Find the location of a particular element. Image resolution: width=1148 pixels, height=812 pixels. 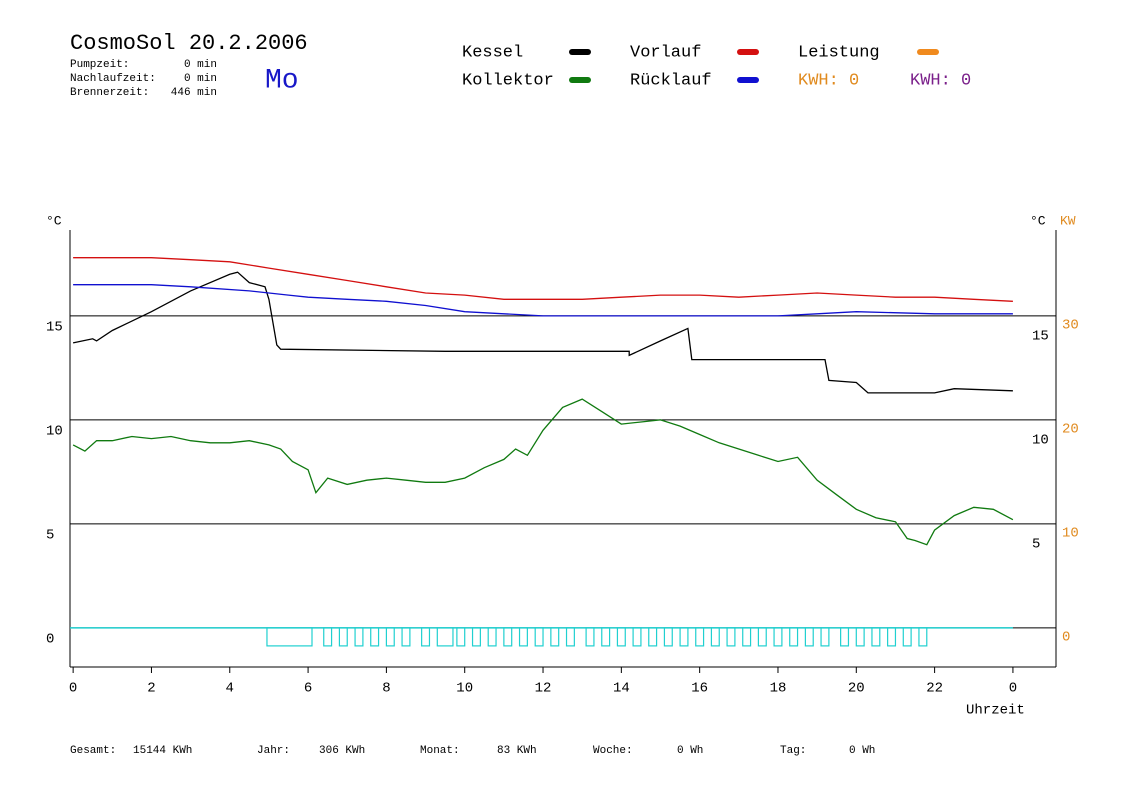

stat-label: Nachlaufzeit: is located at coordinates (113, 79).